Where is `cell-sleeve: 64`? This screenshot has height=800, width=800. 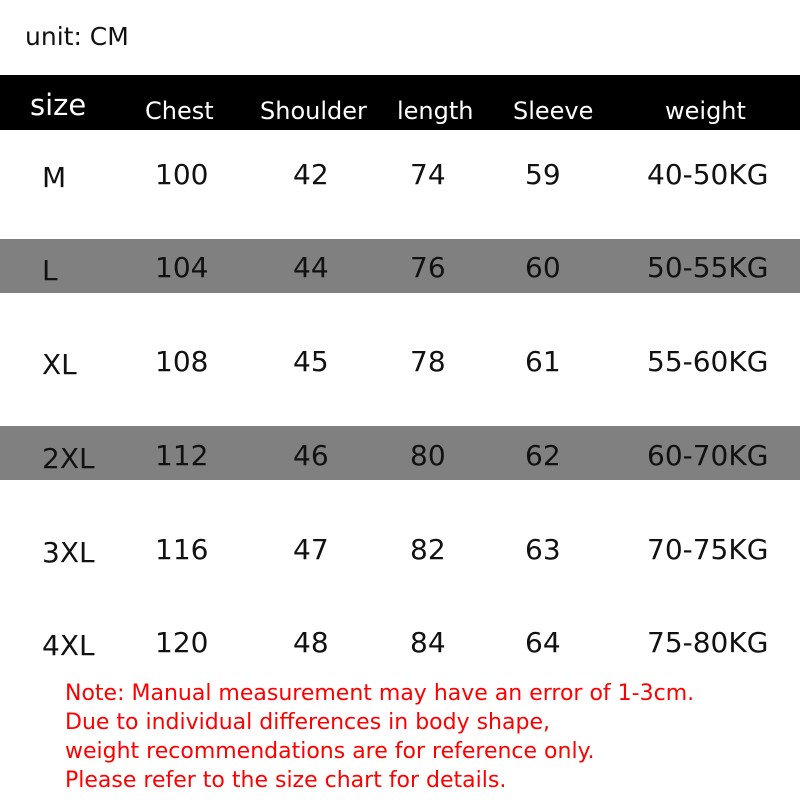 cell-sleeve: 64 is located at coordinates (543, 642).